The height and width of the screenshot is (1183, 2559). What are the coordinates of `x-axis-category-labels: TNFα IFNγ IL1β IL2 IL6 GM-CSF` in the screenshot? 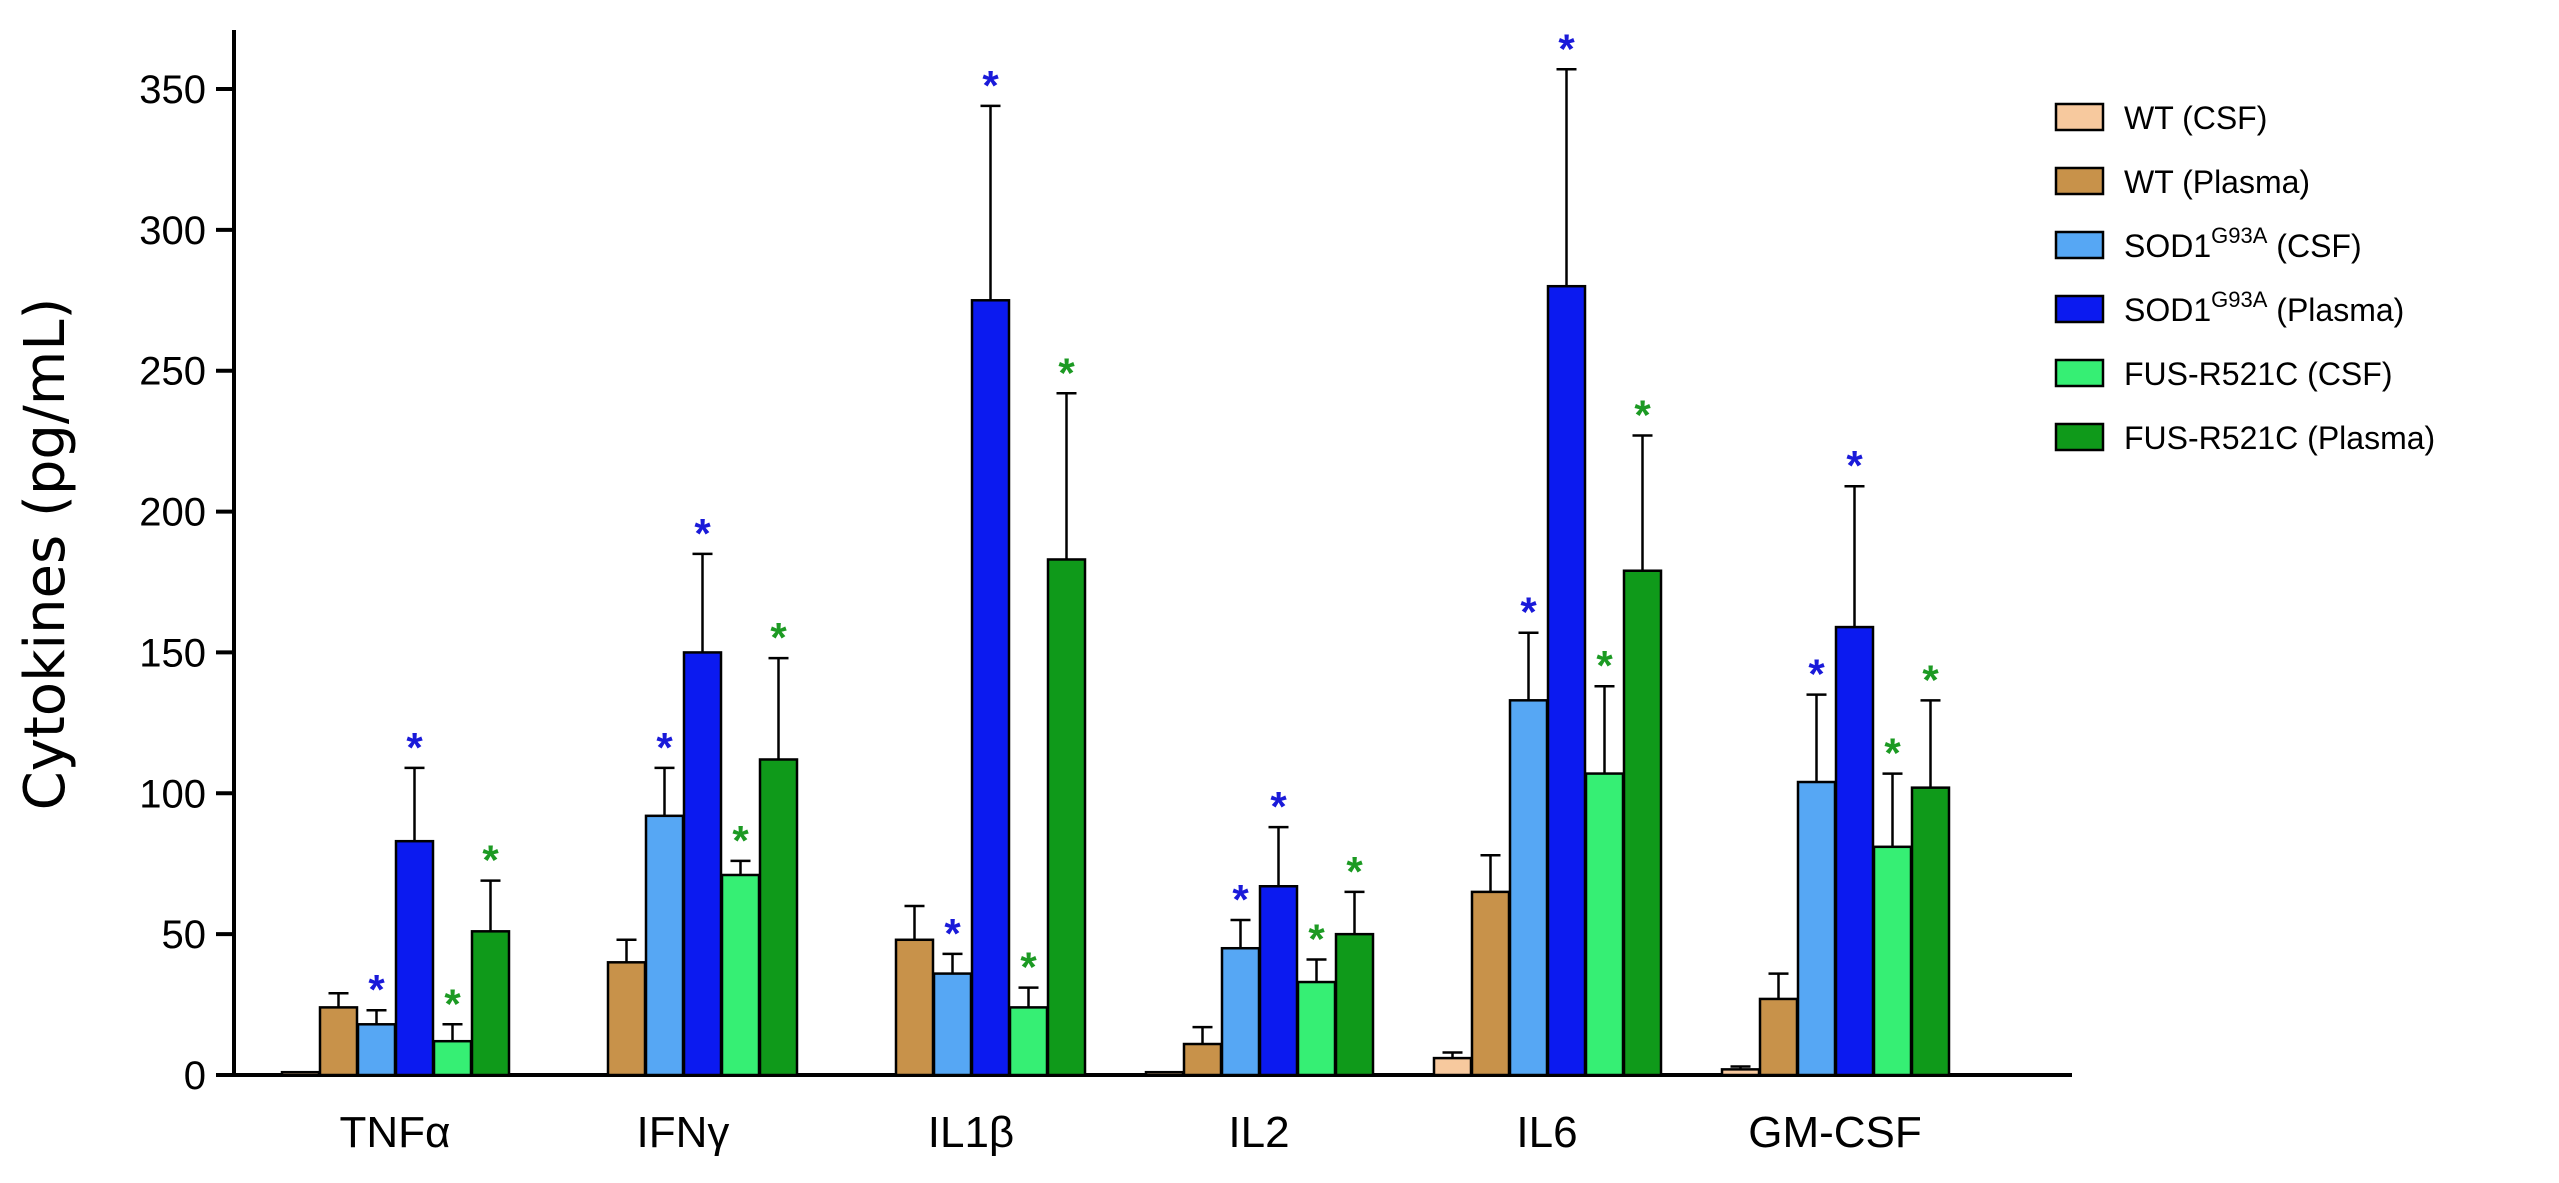 It's located at (1131, 1132).